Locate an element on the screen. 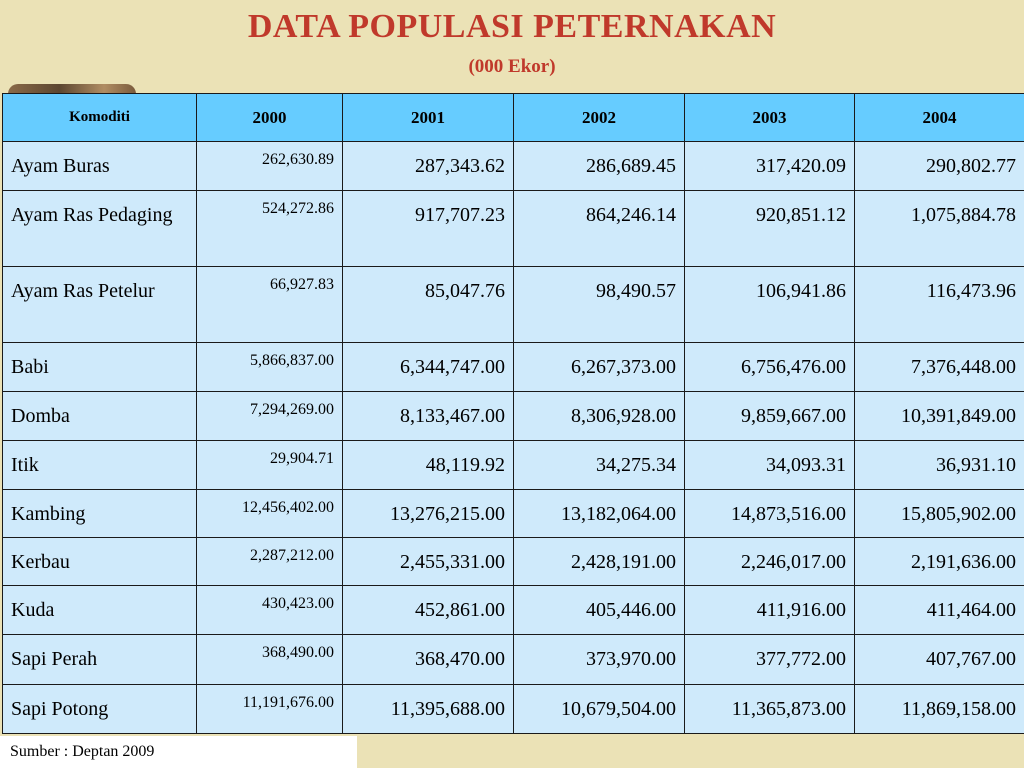 This screenshot has height=768, width=1024. value-cell-2002: 6,267,373.00 is located at coordinates (599, 367).